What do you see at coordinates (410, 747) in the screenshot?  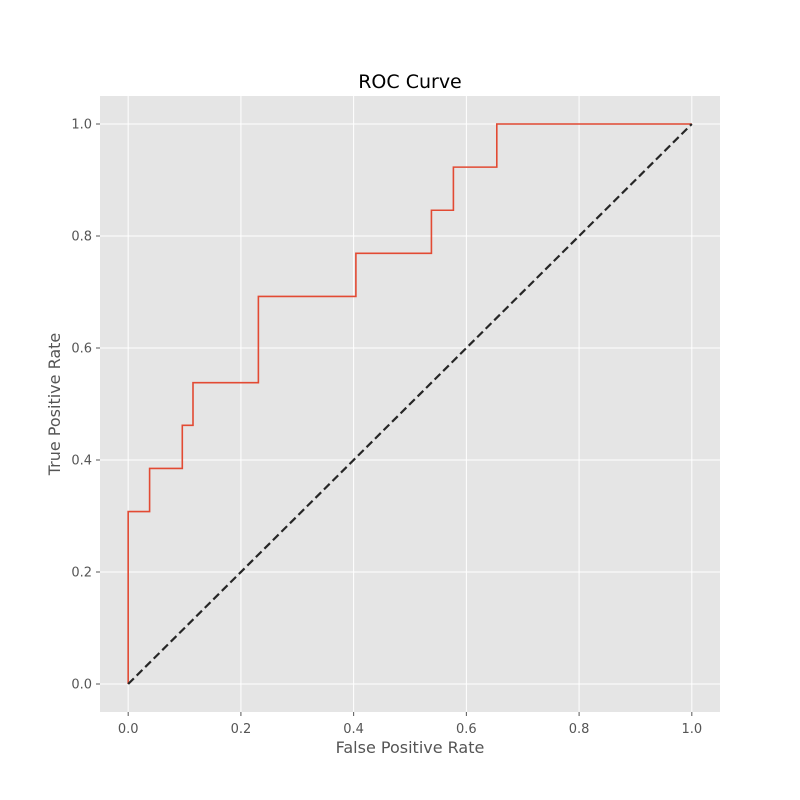 I see `x-axis-label: False Positive Rate` at bounding box center [410, 747].